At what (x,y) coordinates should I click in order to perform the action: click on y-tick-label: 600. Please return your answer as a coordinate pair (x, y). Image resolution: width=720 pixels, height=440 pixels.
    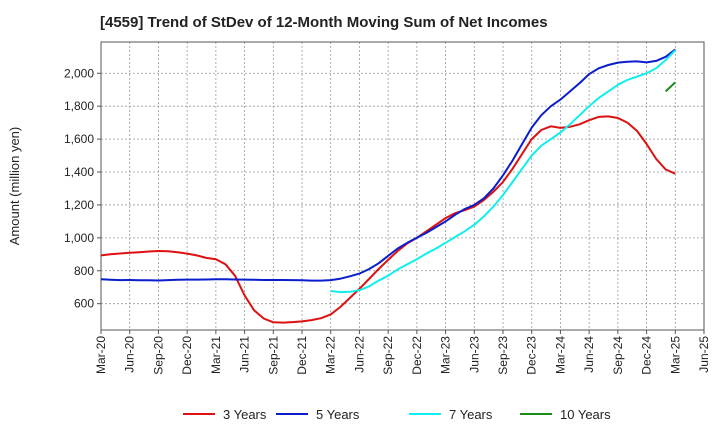
    Looking at the image, I should click on (84, 304).